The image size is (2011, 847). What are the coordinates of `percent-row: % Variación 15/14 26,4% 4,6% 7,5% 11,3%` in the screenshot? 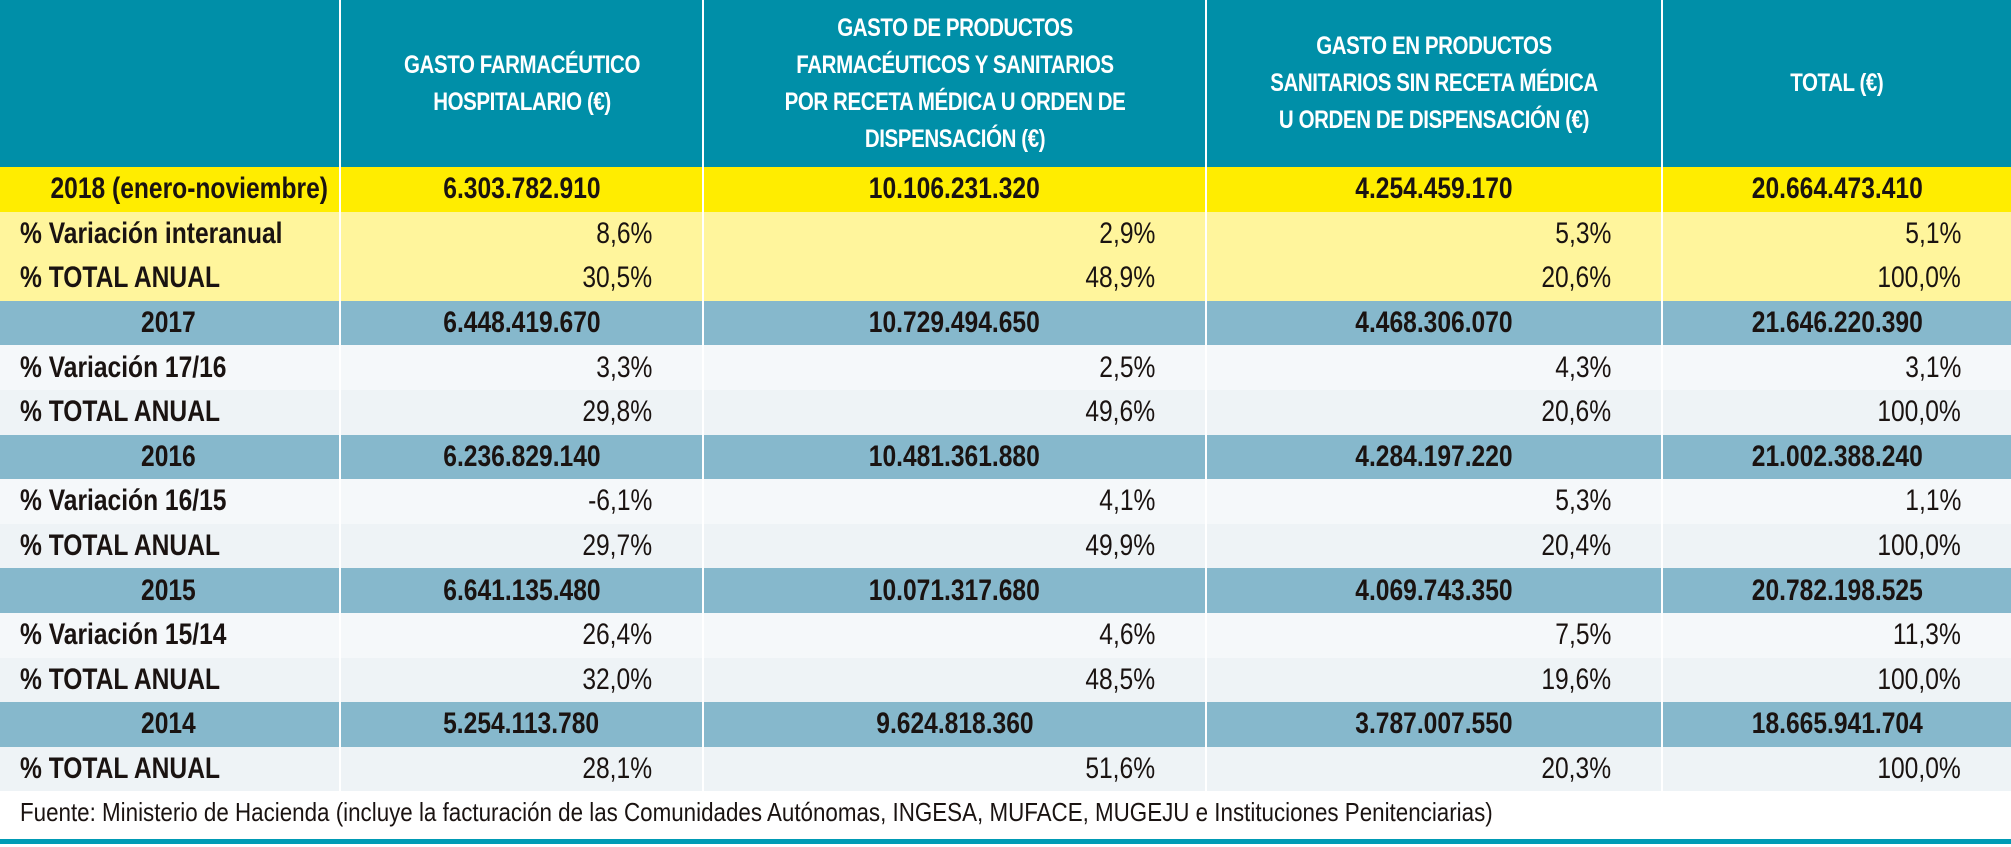 It's located at (1005, 635).